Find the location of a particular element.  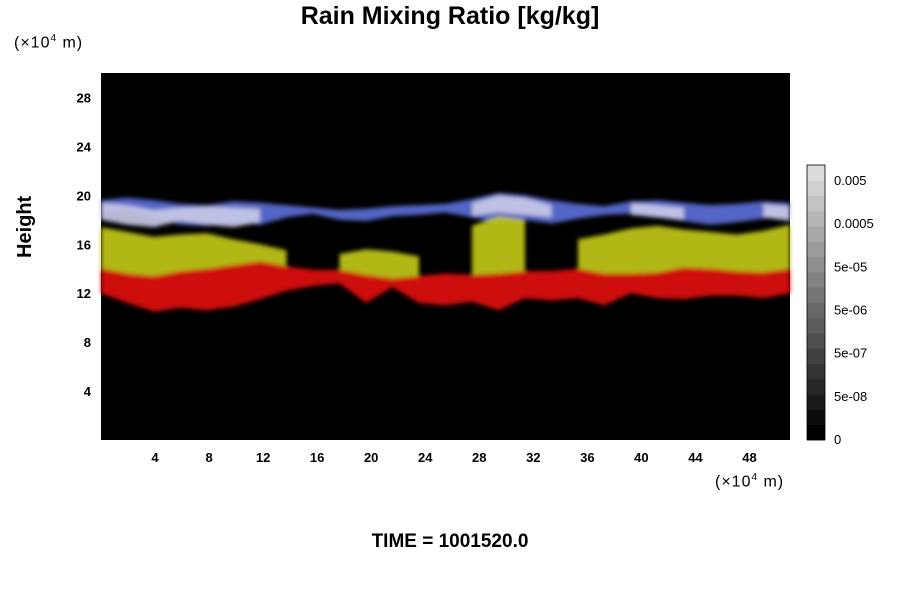

x-tick-label-3: 16 is located at coordinates (317, 457).